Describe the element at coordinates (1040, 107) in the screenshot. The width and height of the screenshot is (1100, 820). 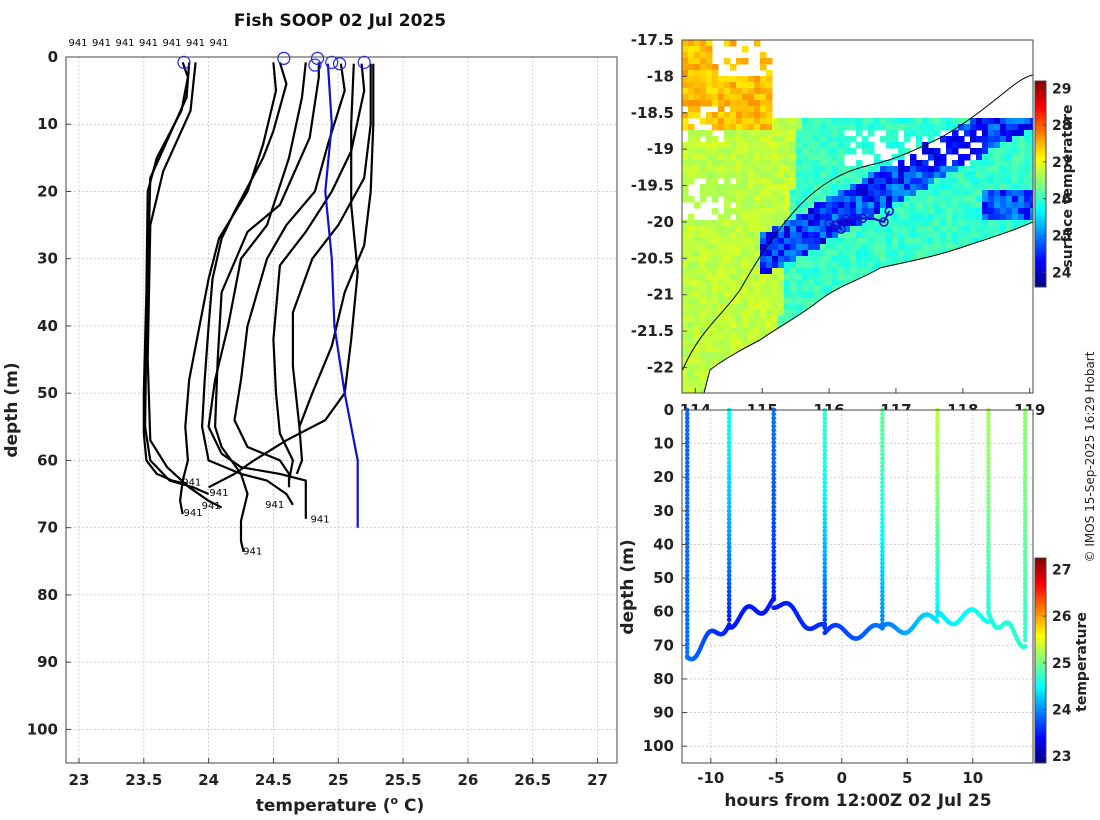
I see `sst-colorbar-band` at that location.